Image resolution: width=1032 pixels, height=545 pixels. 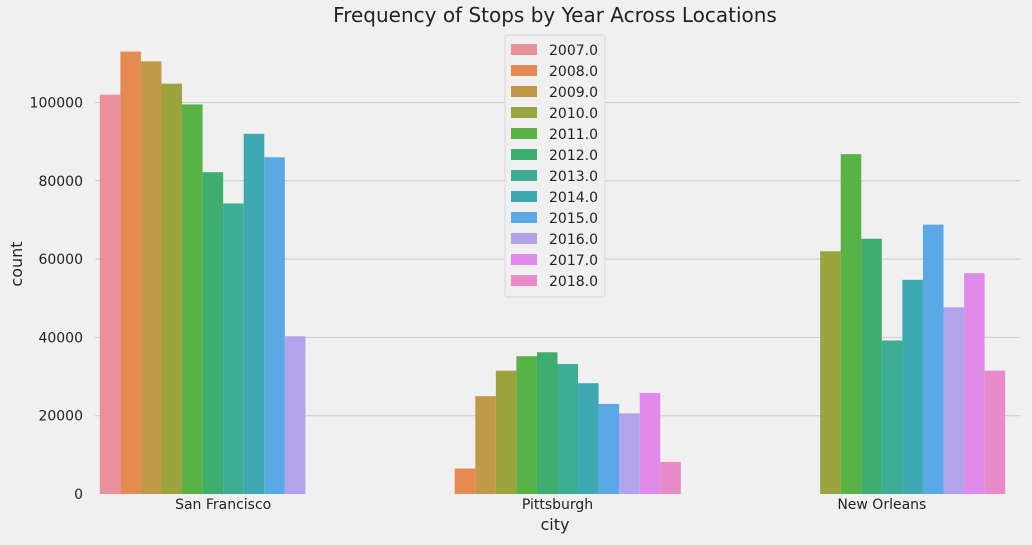 What do you see at coordinates (573, 261) in the screenshot?
I see `legend-label: 2017.0` at bounding box center [573, 261].